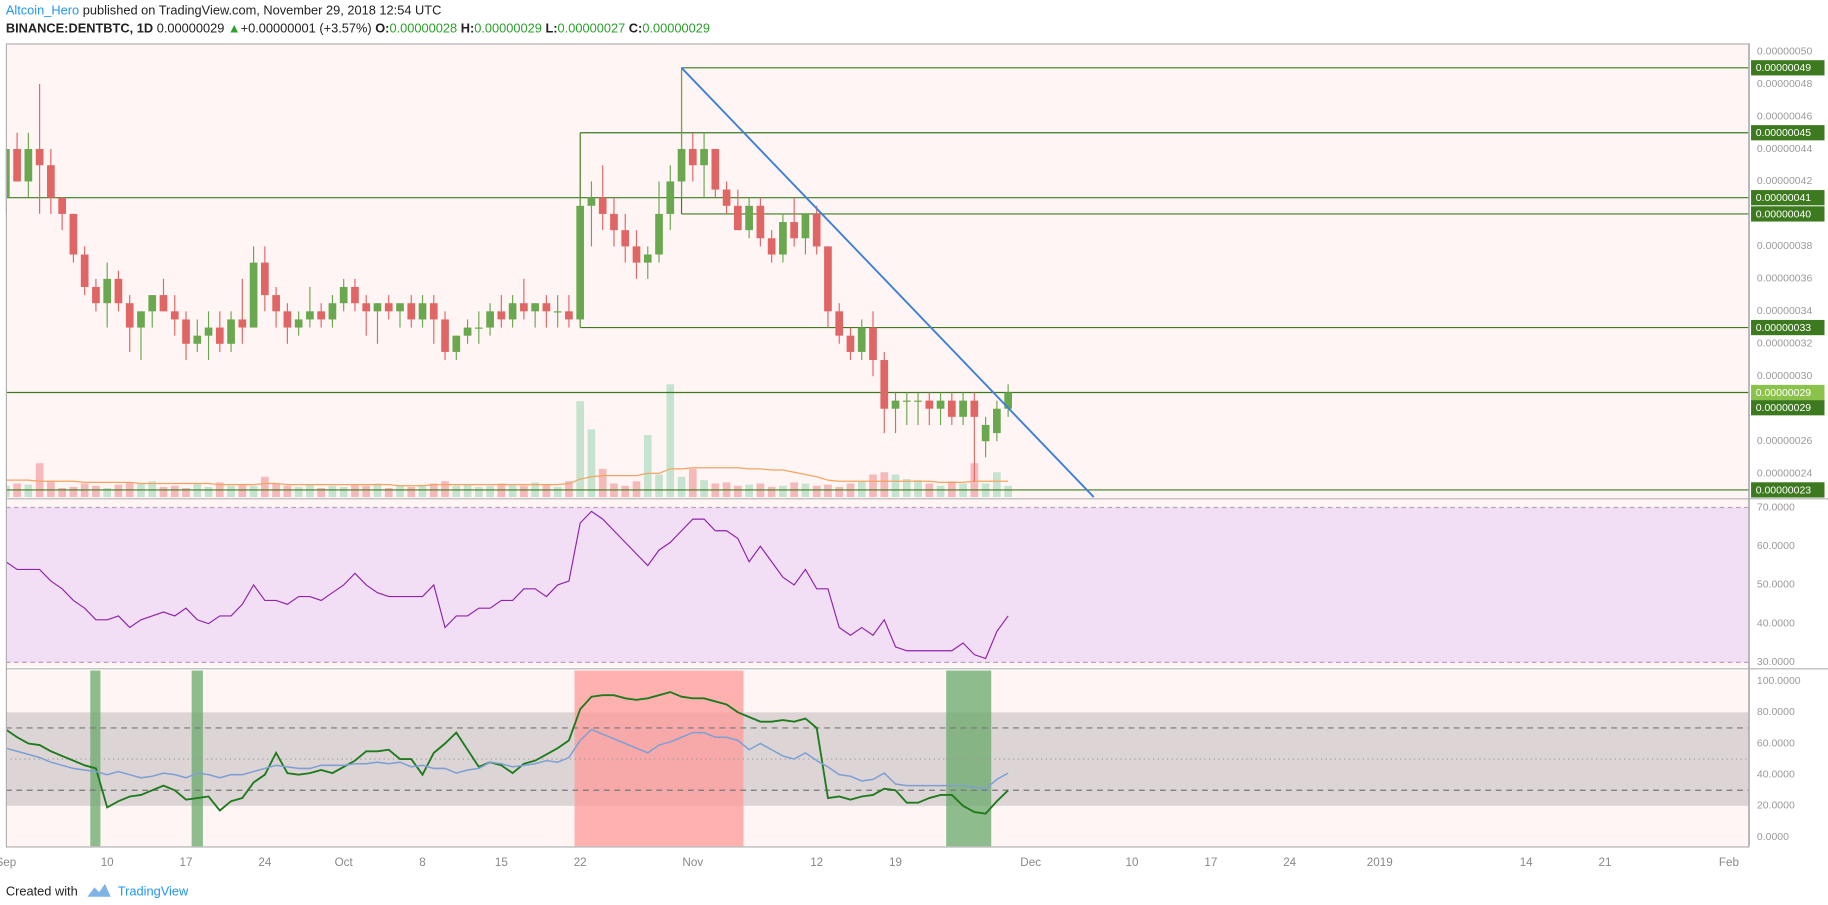  What do you see at coordinates (42, 10) in the screenshot?
I see `author: Altcoin_Hero` at bounding box center [42, 10].